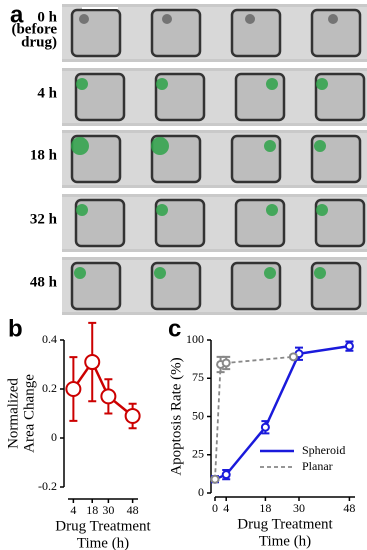 This screenshot has width=367, height=550. I want to click on row-label: 48 h, so click(44, 282).